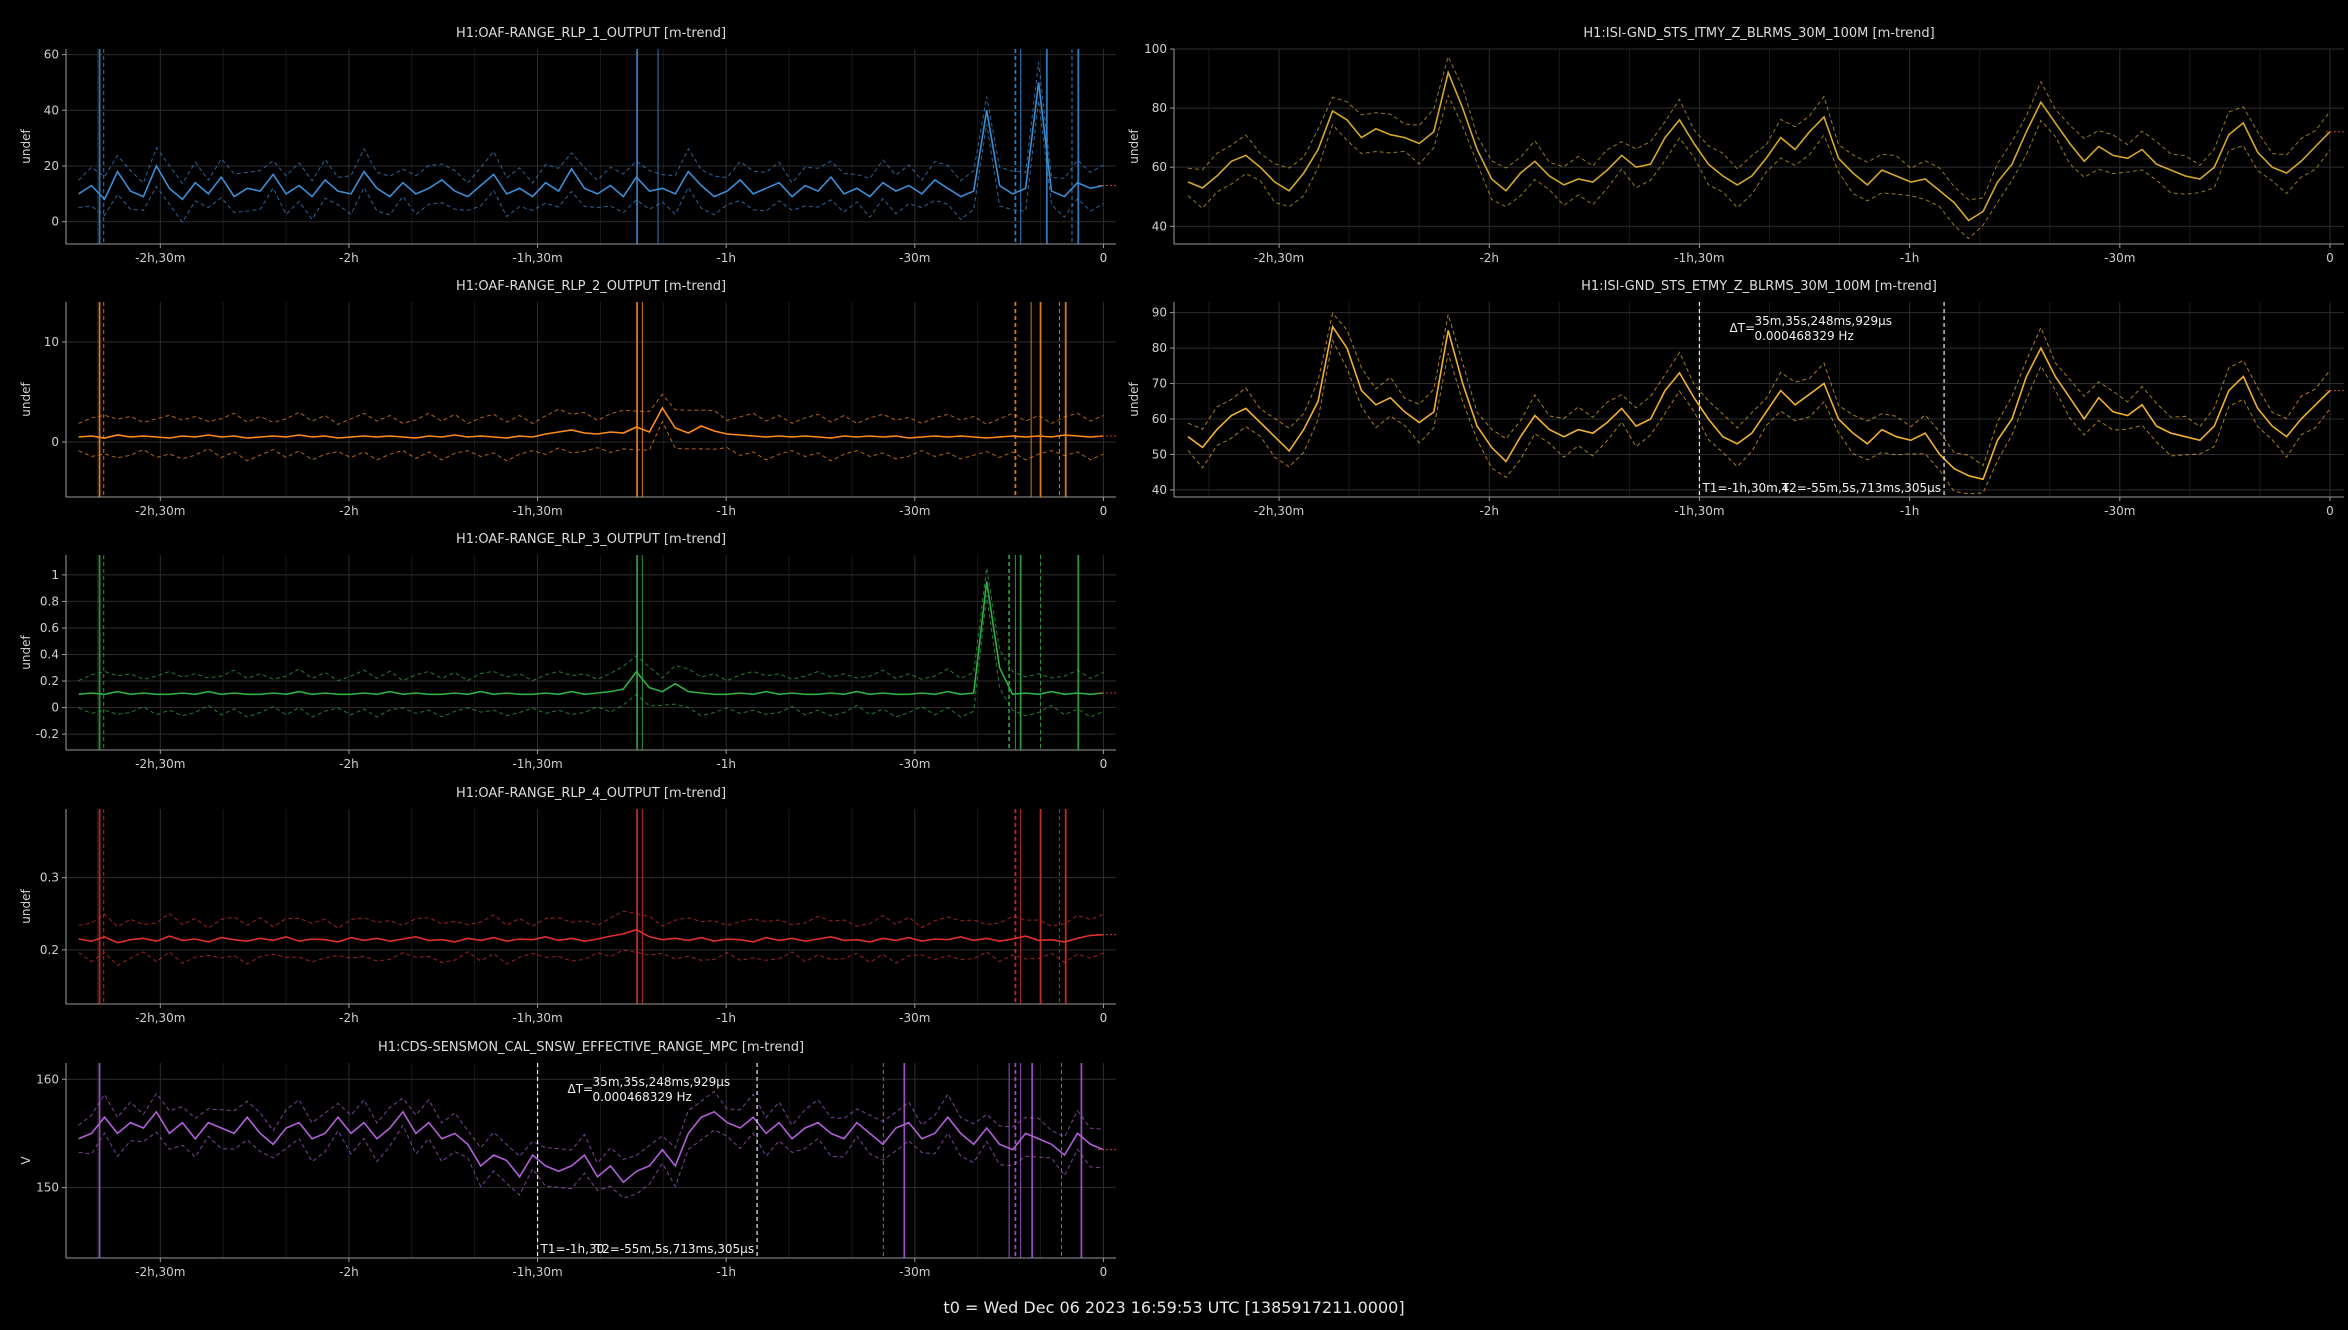 Image resolution: width=2348 pixels, height=1330 pixels. Describe the element at coordinates (1742, 328) in the screenshot. I see `cursor-delta-label: ΔT=` at that location.